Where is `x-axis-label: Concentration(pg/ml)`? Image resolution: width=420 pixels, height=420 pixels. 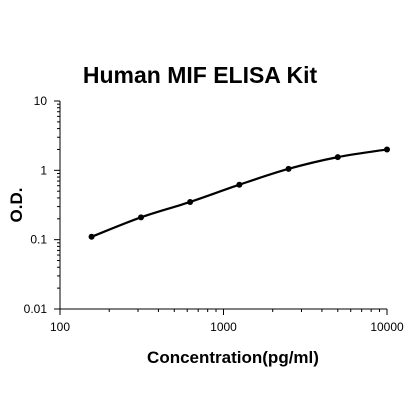 x-axis-label: Concentration(pg/ml) is located at coordinates (233, 357).